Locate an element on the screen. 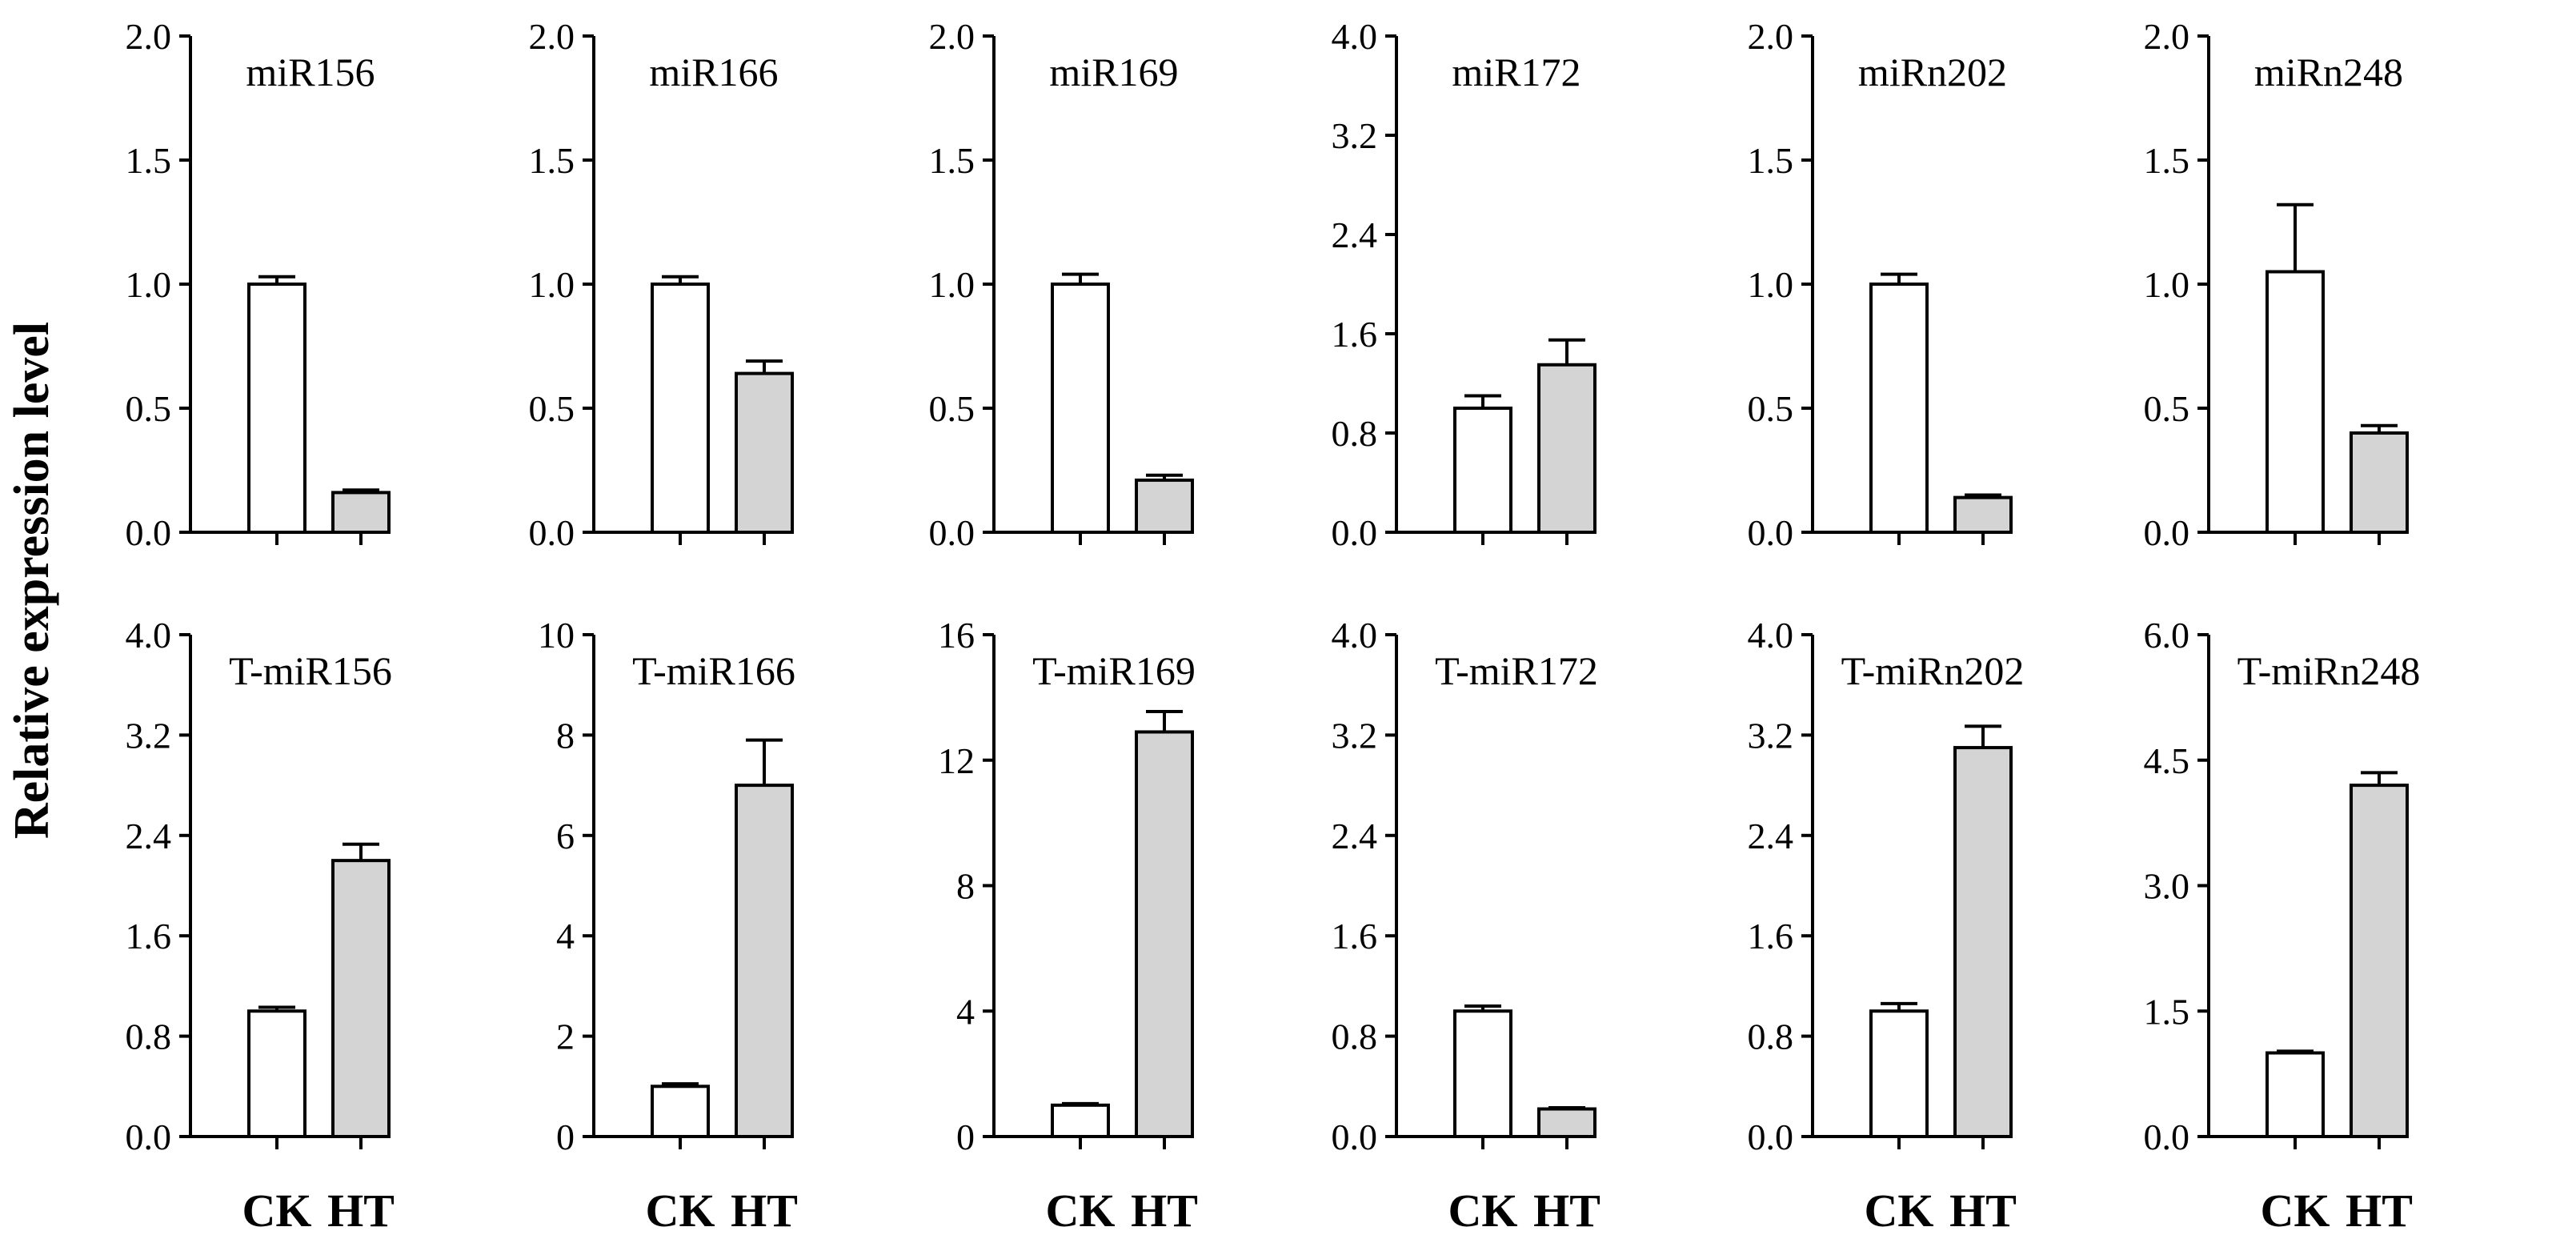 The height and width of the screenshot is (1251, 2576). panel-mir156: 0.0 0.5 1.0 1.5 2.0 miR156 is located at coordinates (258, 284).